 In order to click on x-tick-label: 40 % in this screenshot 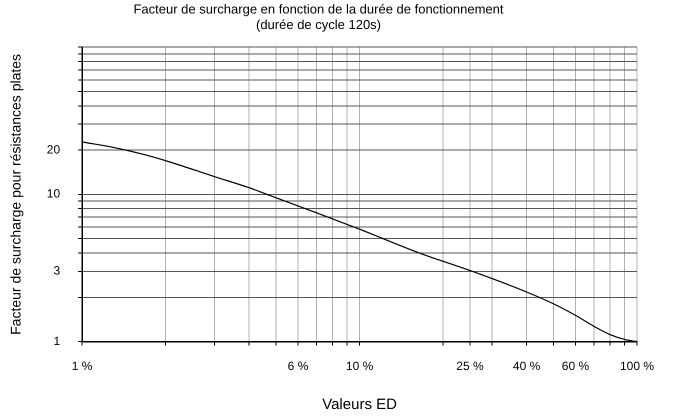, I will do `click(526, 366)`.